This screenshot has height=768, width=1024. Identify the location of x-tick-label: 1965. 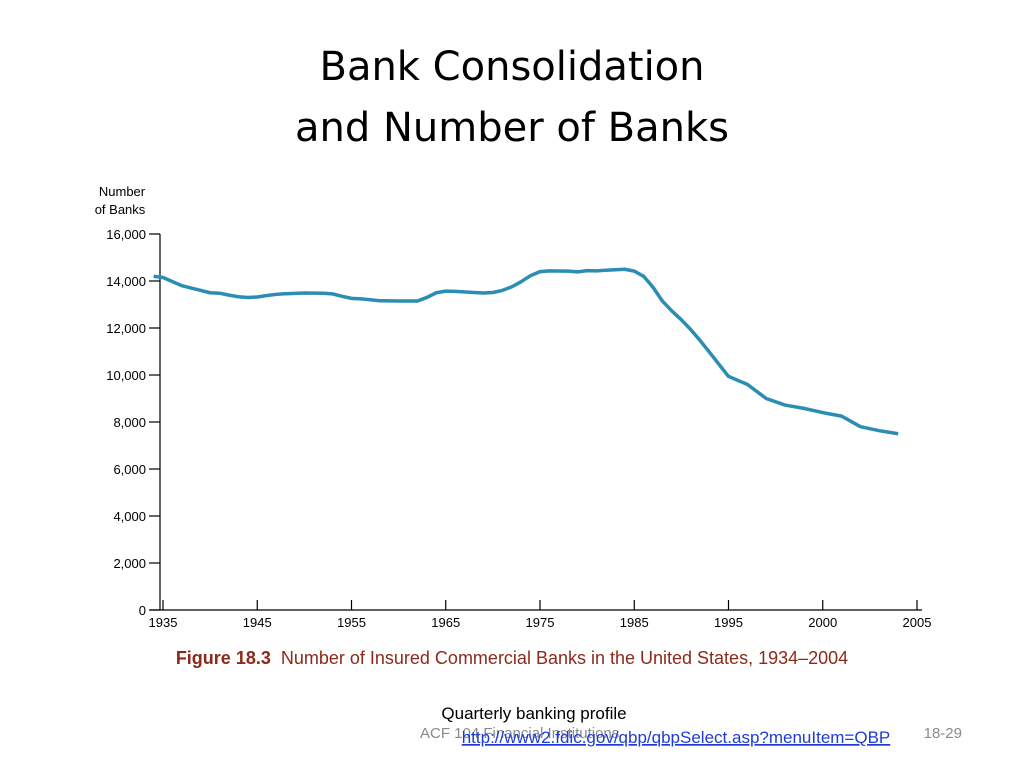
(445, 622).